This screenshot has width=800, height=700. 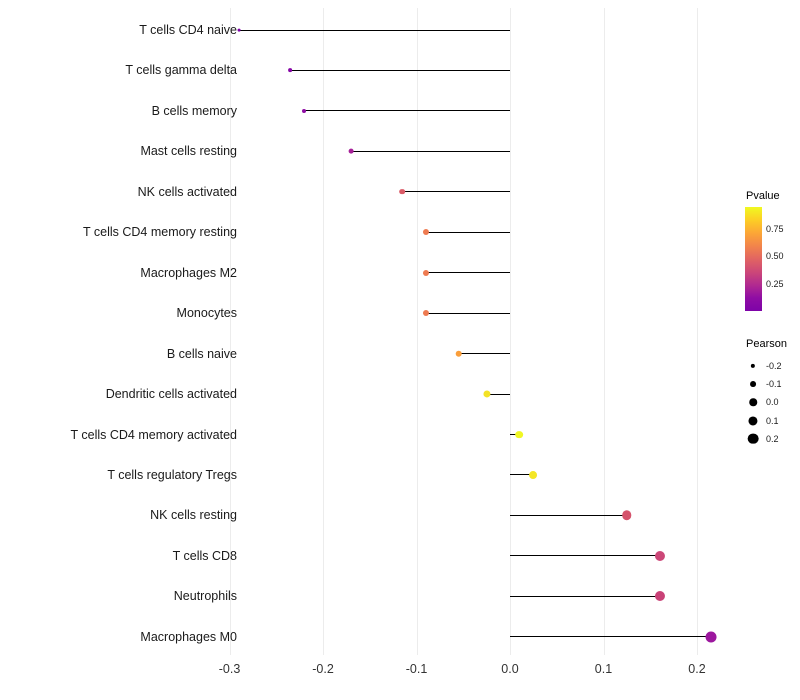 What do you see at coordinates (194, 110) in the screenshot?
I see `category-label: B cells memory` at bounding box center [194, 110].